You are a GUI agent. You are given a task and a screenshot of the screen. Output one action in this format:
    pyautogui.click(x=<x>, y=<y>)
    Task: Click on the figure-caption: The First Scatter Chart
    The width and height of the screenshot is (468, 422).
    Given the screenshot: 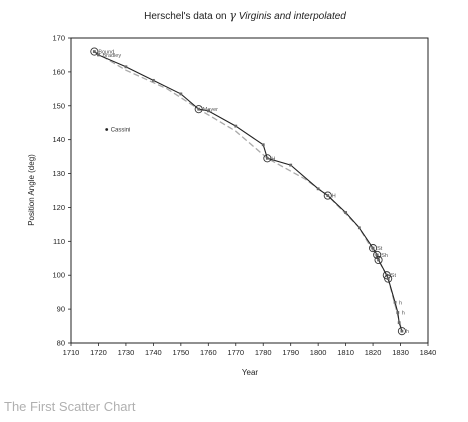 What is the action you would take?
    pyautogui.click(x=70, y=406)
    